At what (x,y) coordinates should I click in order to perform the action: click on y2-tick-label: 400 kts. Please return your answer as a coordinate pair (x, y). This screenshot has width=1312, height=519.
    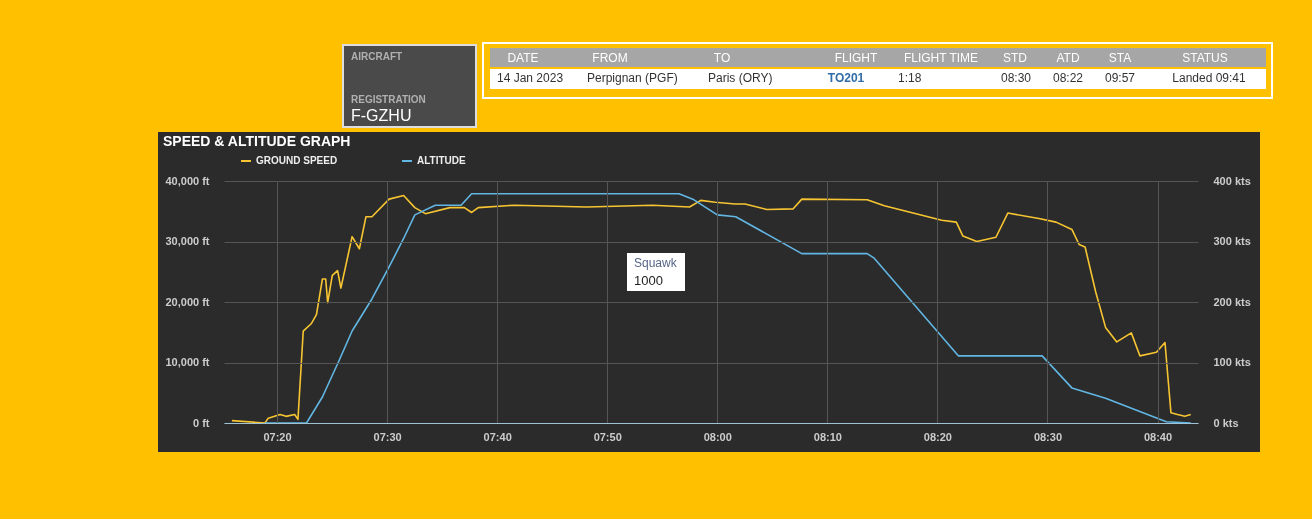
    Looking at the image, I should click on (1232, 180).